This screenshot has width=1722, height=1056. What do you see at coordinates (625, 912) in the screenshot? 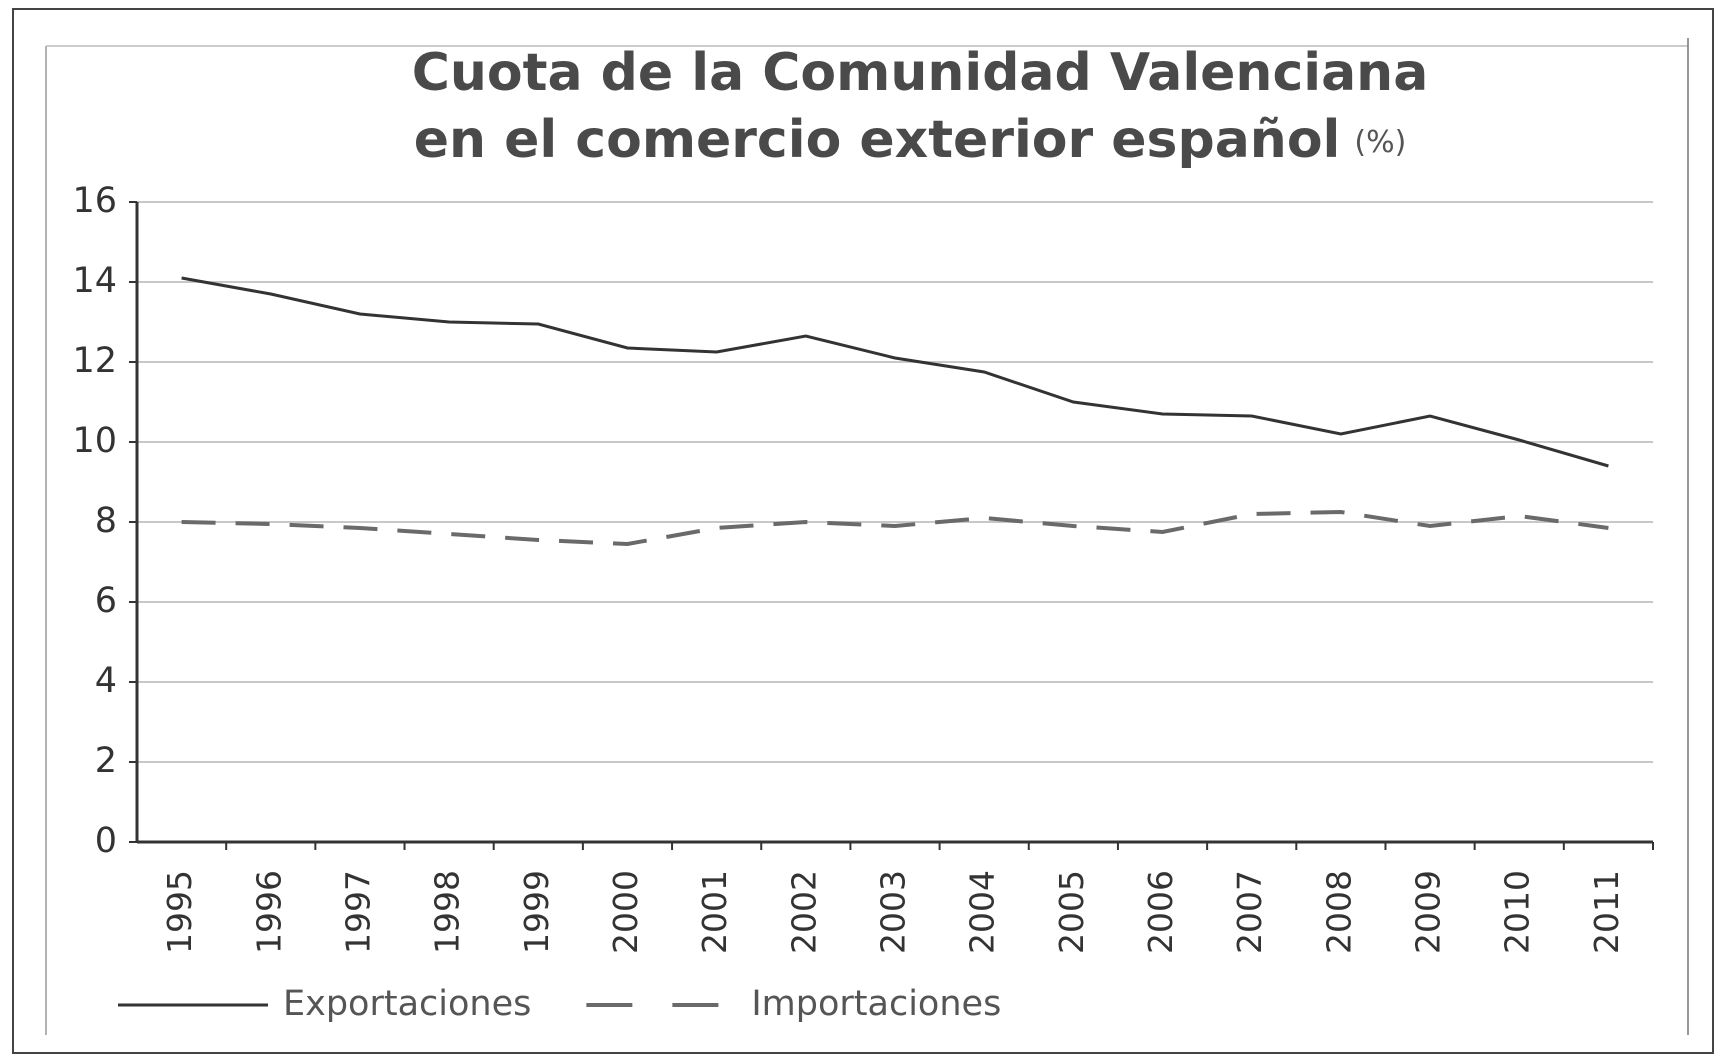
I see `x-tick-label: 2000` at bounding box center [625, 912].